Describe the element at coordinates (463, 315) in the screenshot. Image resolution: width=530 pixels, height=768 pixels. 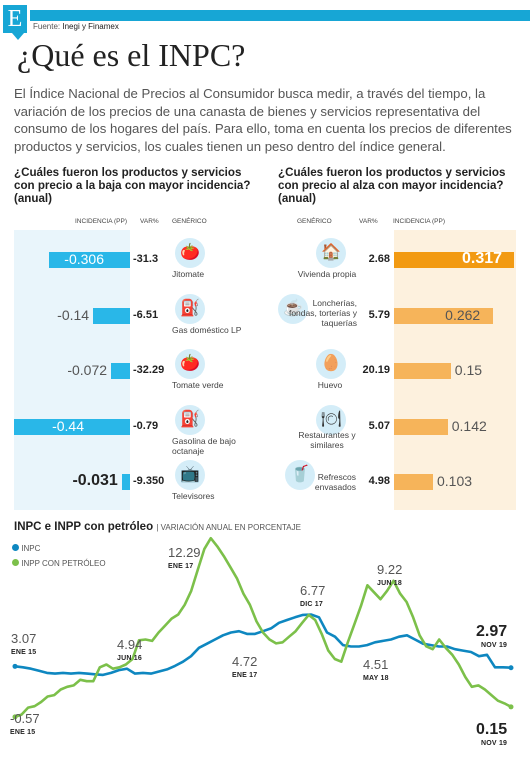
I see `rise-value-label: 0.262` at that location.